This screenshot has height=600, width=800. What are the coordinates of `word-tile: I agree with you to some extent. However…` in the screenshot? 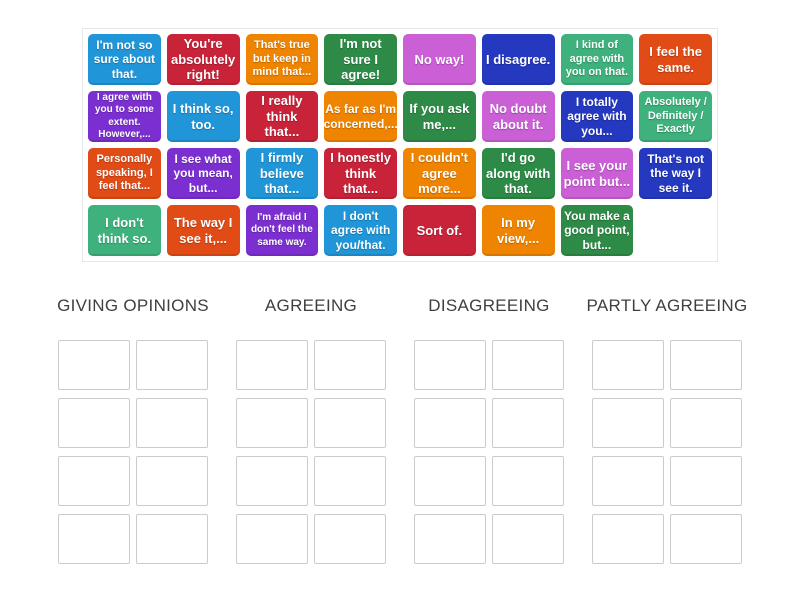 It's located at (124, 116).